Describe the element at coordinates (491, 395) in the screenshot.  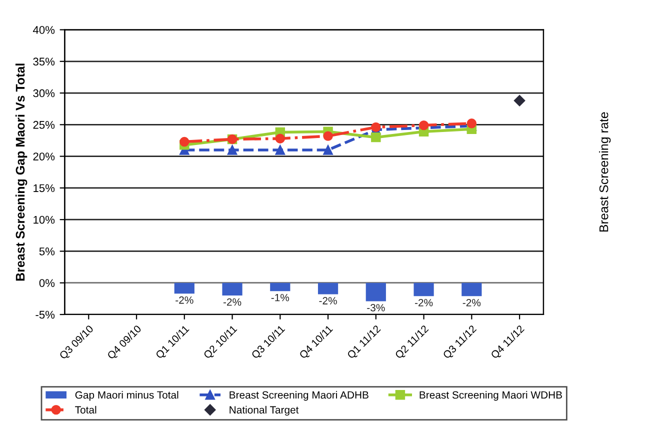
I see `legend-label: Breast Screening Maori WDHB` at that location.